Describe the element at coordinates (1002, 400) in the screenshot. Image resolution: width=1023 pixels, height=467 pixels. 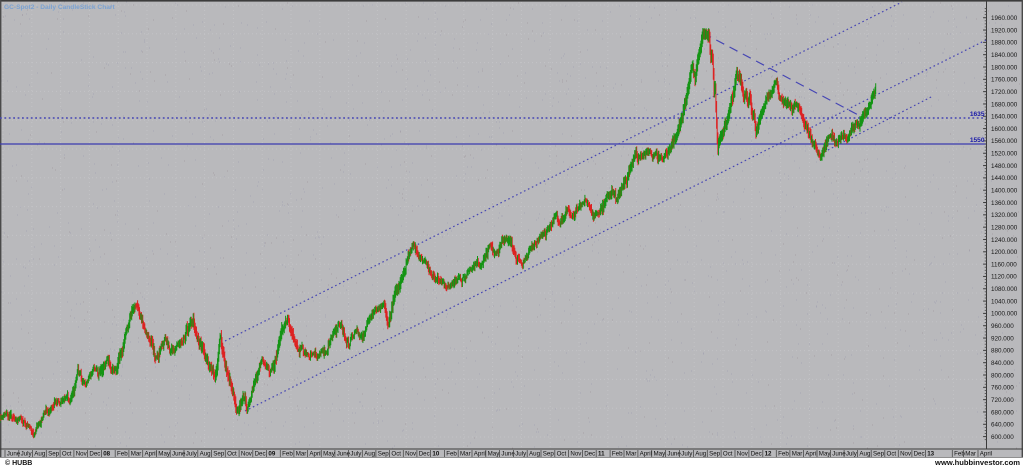
I see `svg-text: 720.000` at that location.